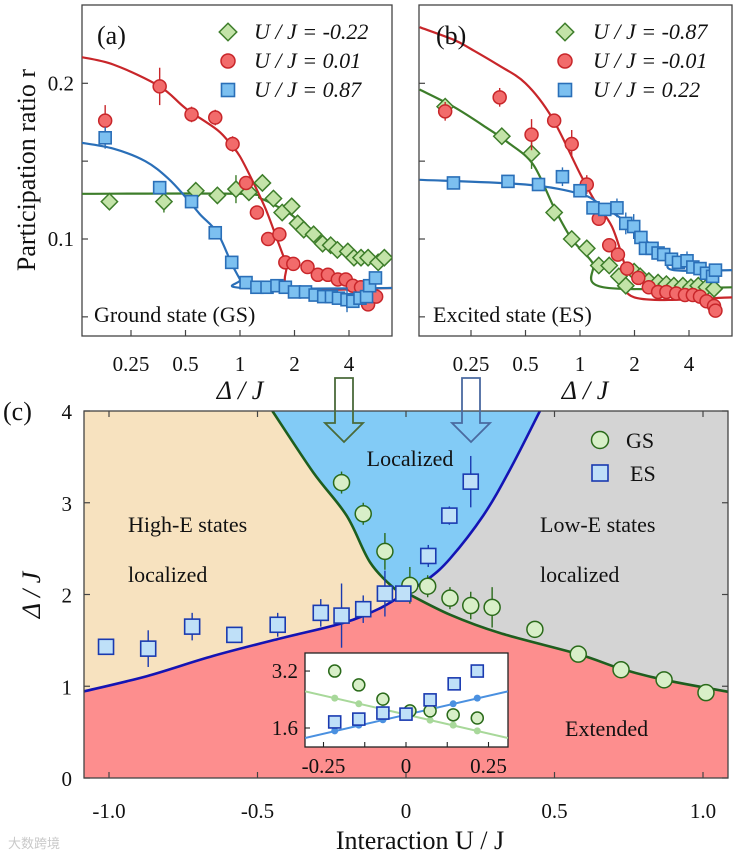  Describe the element at coordinates (311, 31) in the screenshot. I see `panel-a-legend-label-1: U / J = -0.22` at that location.